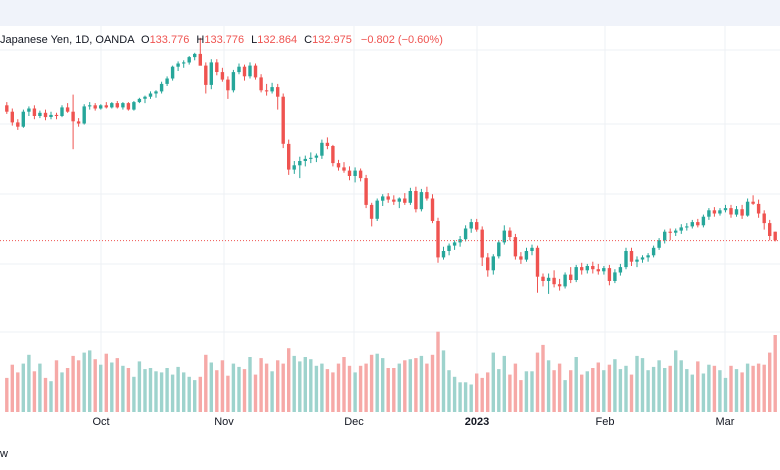 The height and width of the screenshot is (470, 780). What do you see at coordinates (200, 40) in the screenshot?
I see `high-label: H` at bounding box center [200, 40].